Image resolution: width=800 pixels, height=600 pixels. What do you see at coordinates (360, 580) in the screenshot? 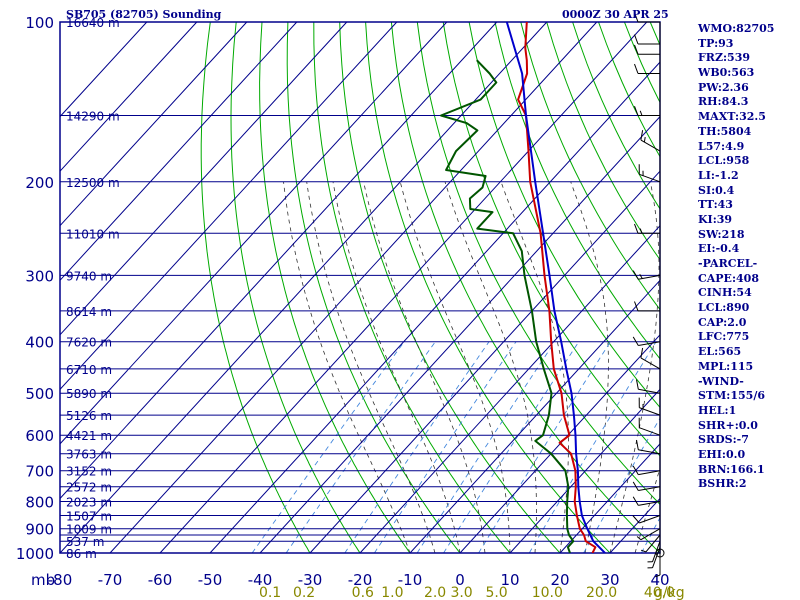
I see `temperature-tick-label: -20` at bounding box center [360, 580].